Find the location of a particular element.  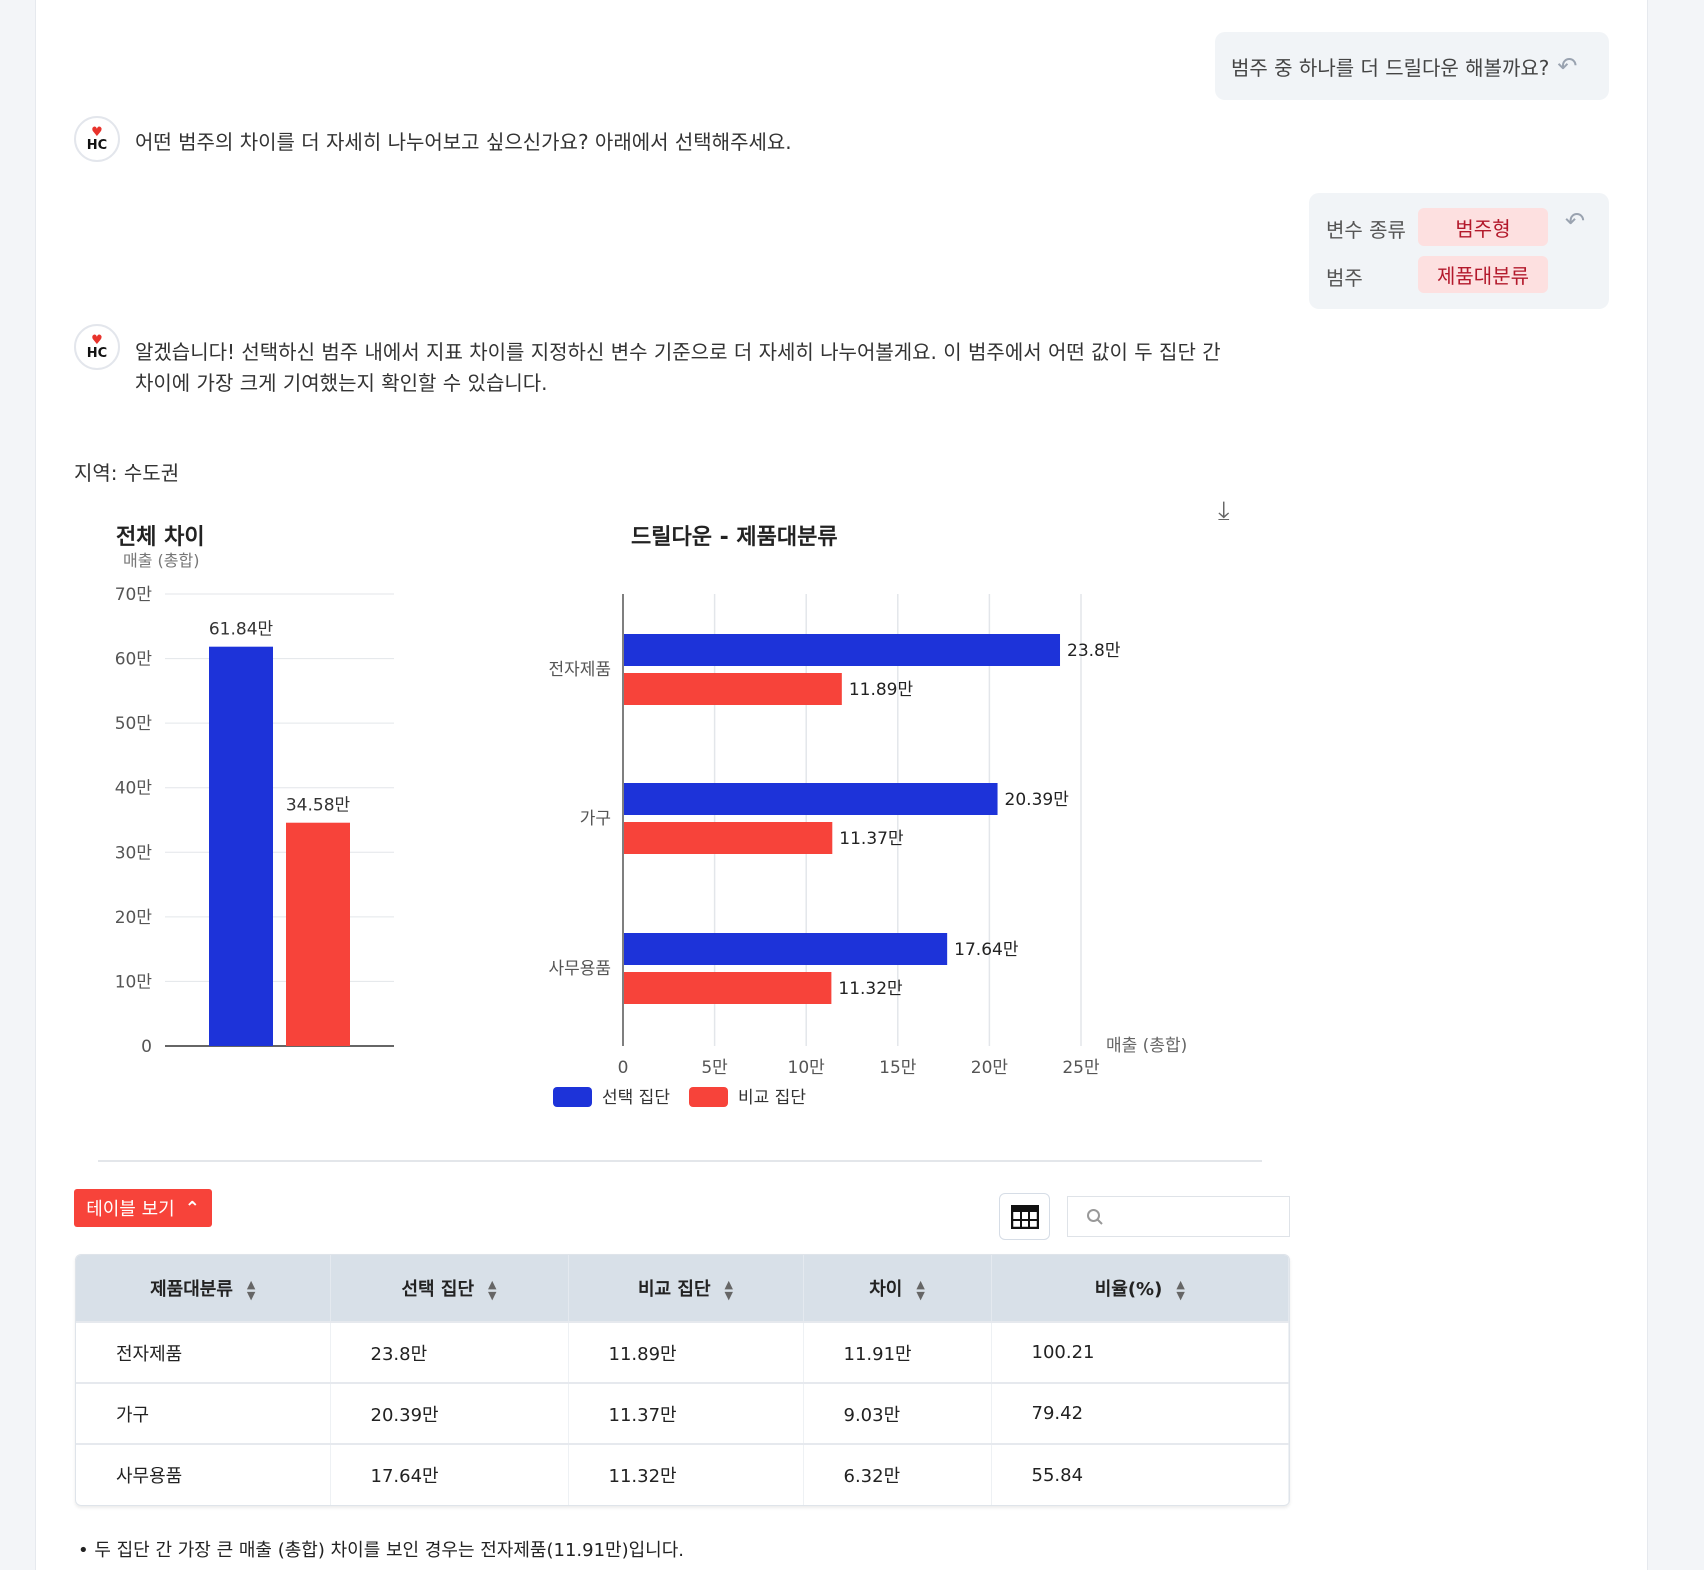

cell: 사무용품 is located at coordinates (203, 1474).